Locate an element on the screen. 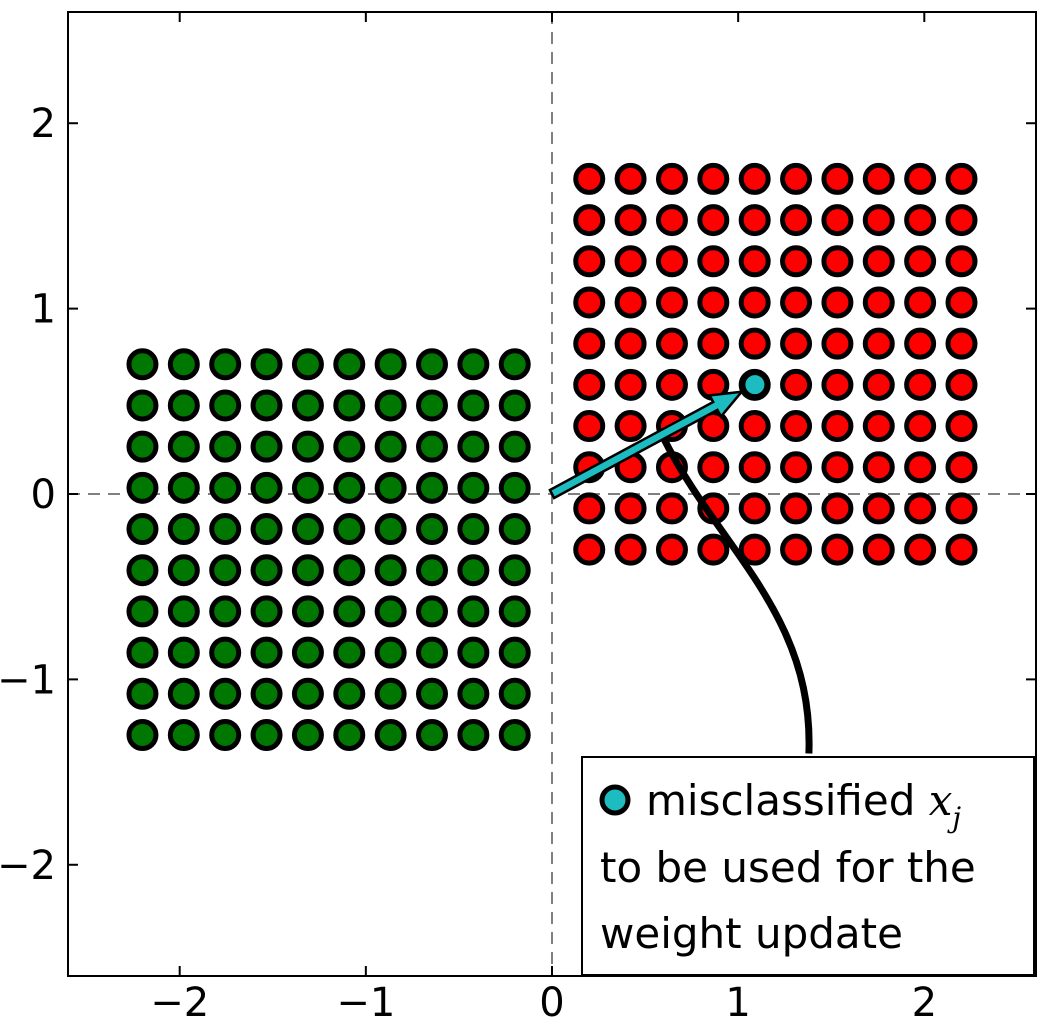  y-tick-label: 1 is located at coordinates (43, 310).